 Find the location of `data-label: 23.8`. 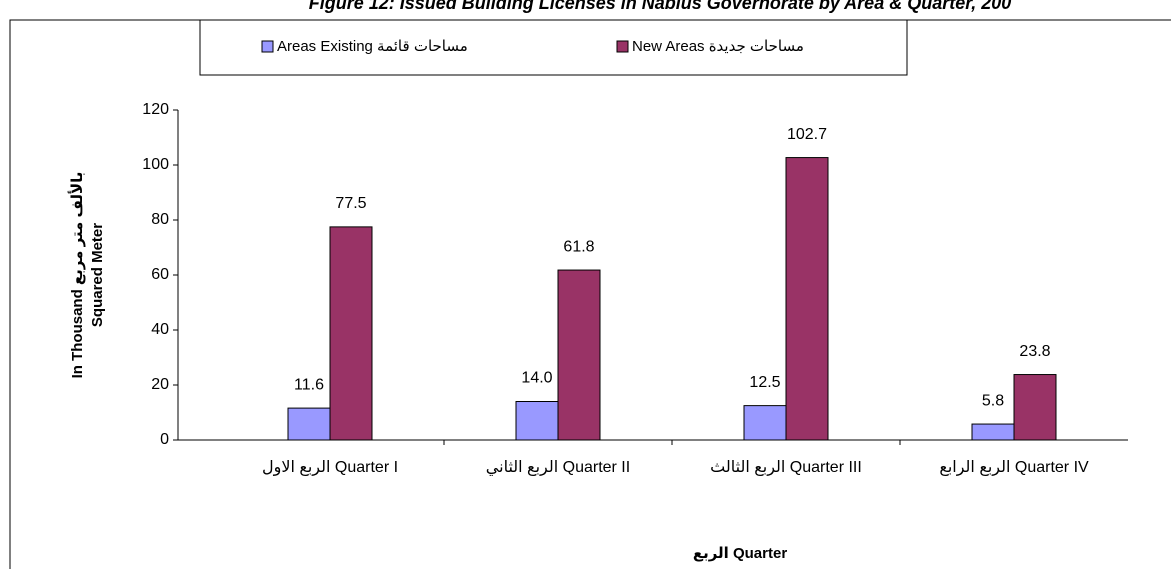

data-label: 23.8 is located at coordinates (1034, 351).